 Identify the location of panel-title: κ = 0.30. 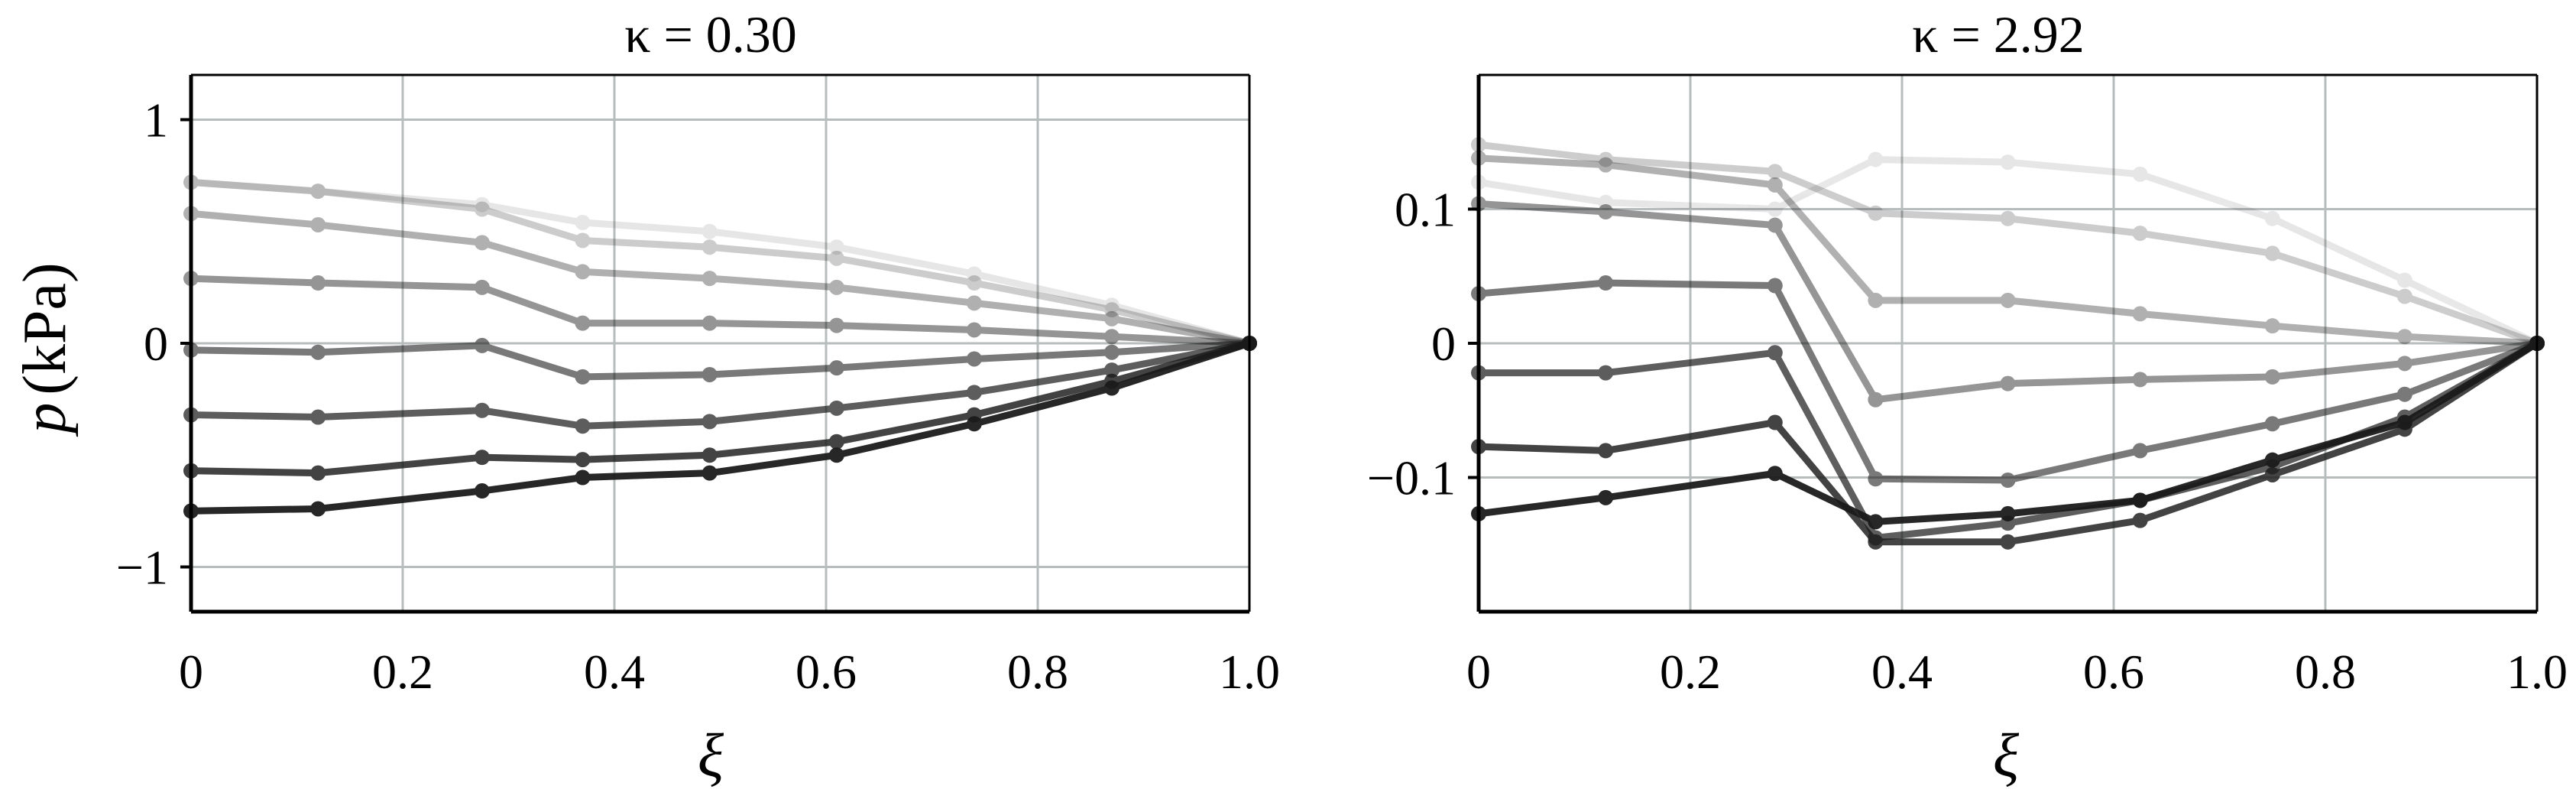
(710, 34).